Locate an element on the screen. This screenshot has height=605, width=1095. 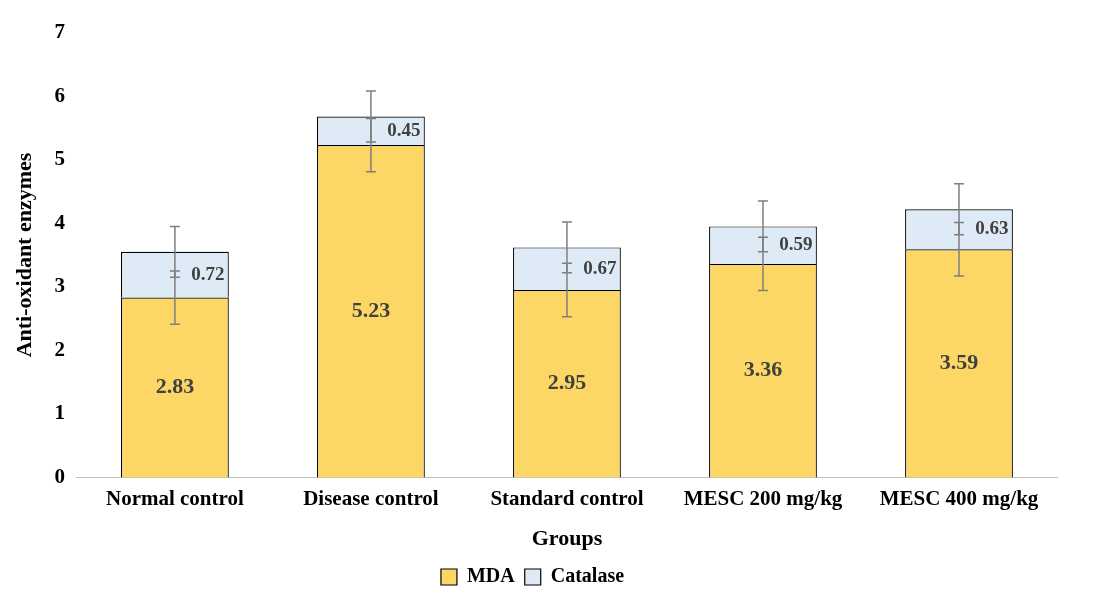
x-tick-label: Disease control is located at coordinates (371, 498).